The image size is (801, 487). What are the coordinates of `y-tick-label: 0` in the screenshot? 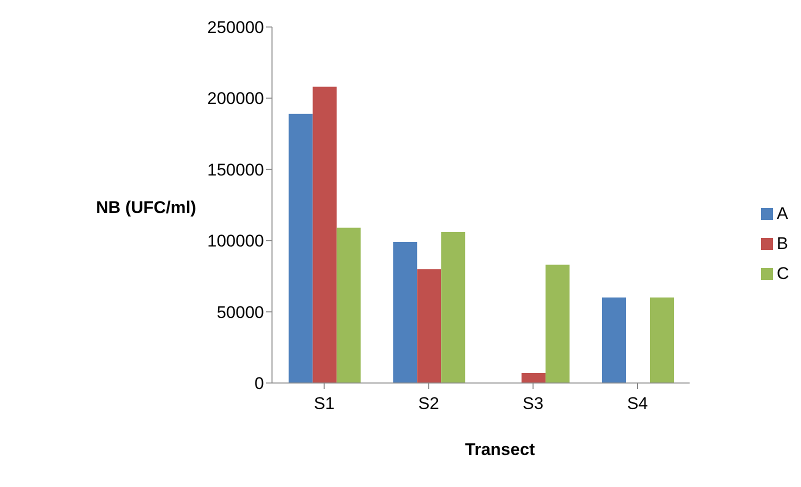 It's located at (259, 384).